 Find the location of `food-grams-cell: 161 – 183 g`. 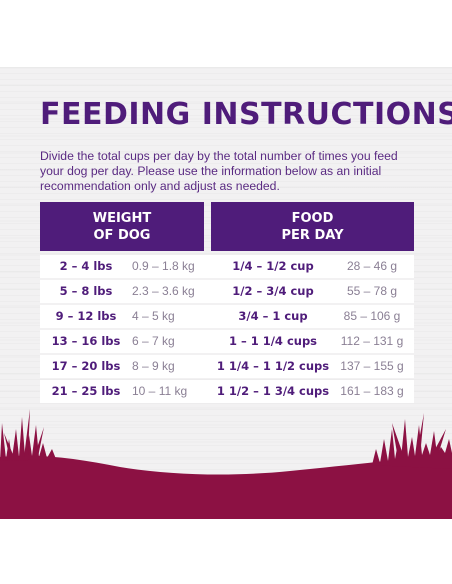

food-grams-cell: 161 – 183 g is located at coordinates (372, 391).